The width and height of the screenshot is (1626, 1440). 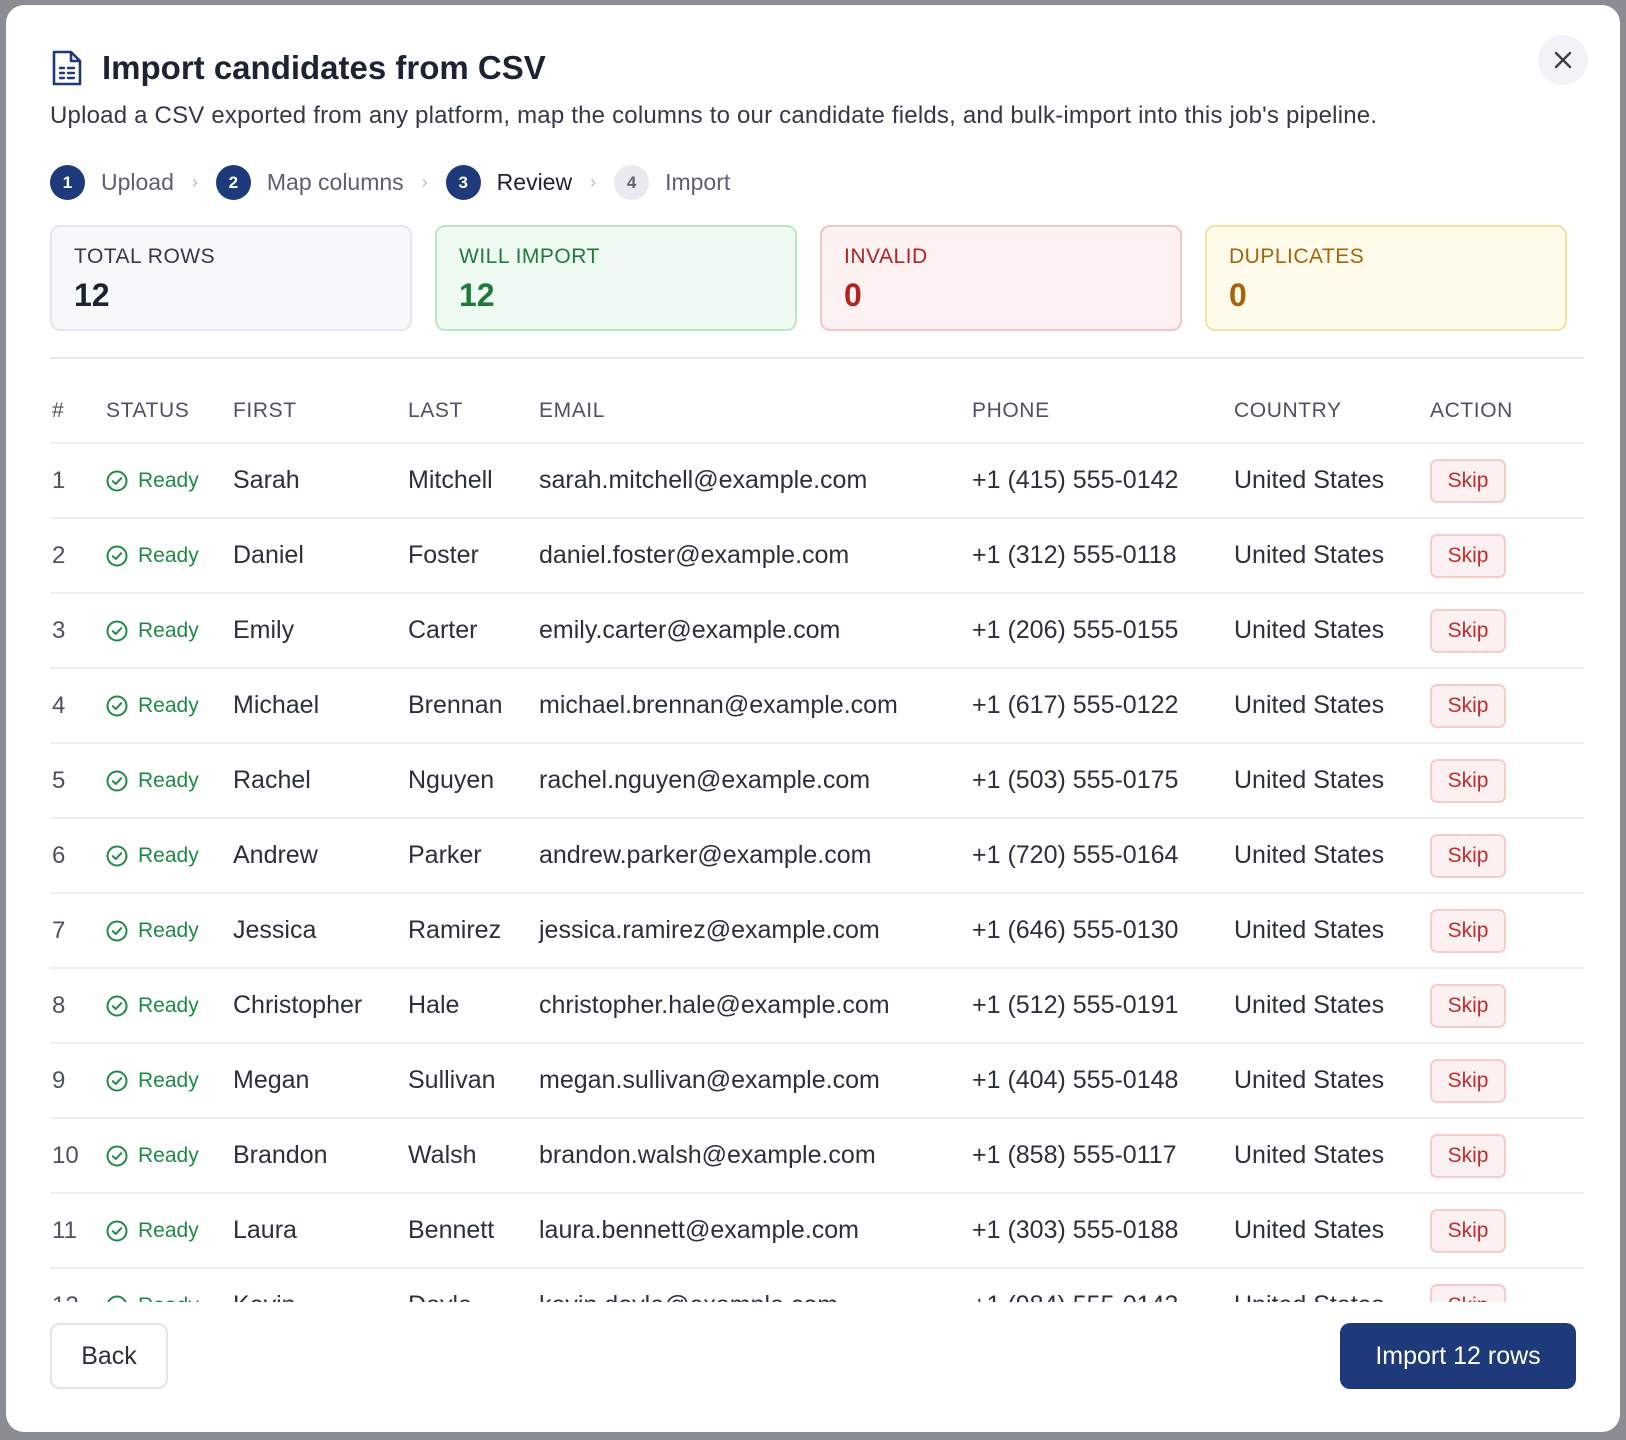 I want to click on column-header-last: LAST, so click(x=473, y=412).